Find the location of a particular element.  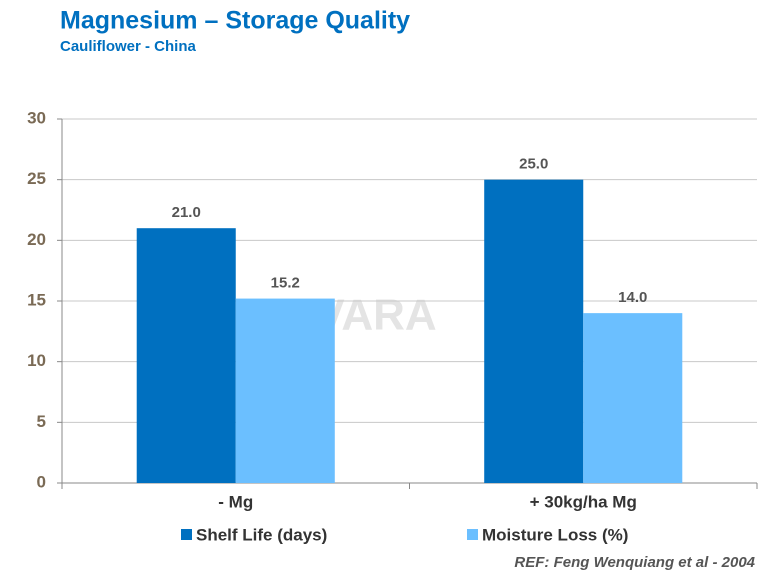

chart-title: Magnesium – Storage Quality is located at coordinates (235, 21).